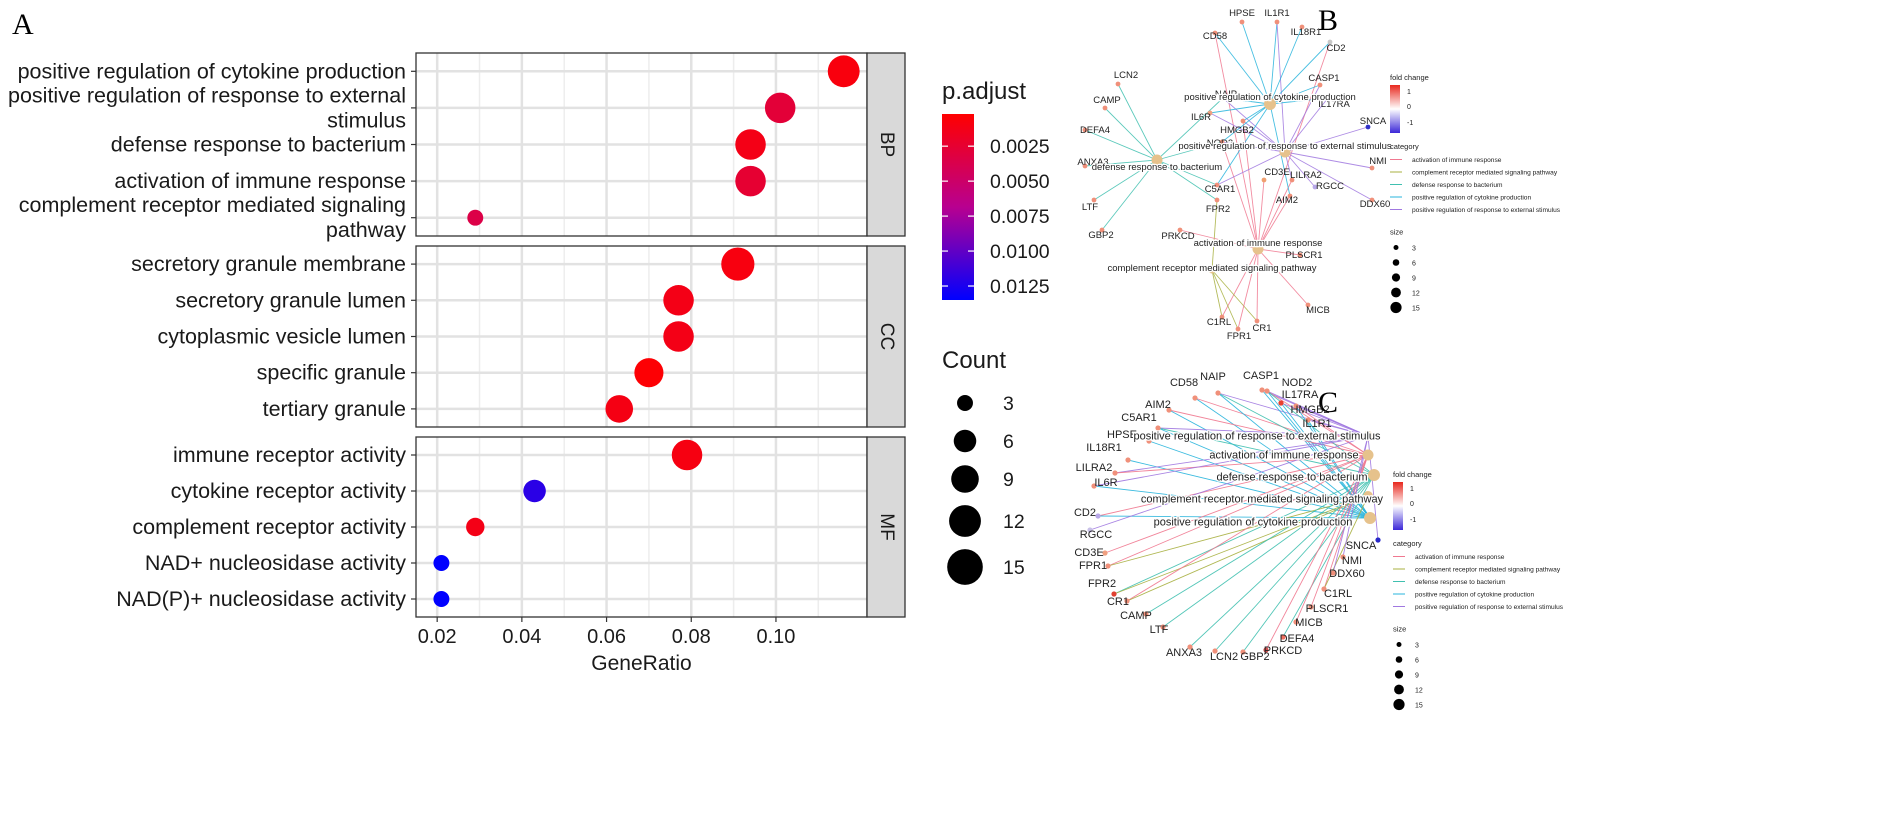 This screenshot has width=1902, height=817. I want to click on color-bar, so click(958, 207).